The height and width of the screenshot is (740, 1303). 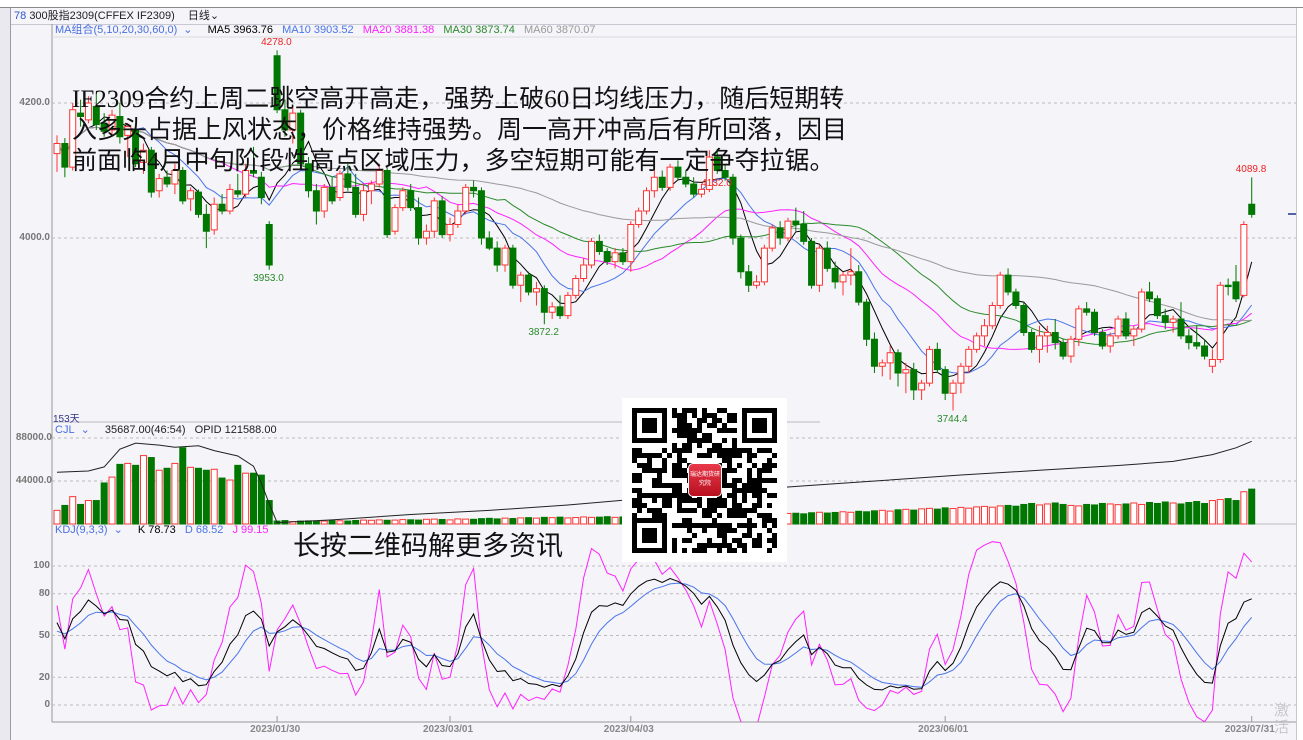 What do you see at coordinates (203, 16) in the screenshot?
I see `period-selector: 日线⌄` at bounding box center [203, 16].